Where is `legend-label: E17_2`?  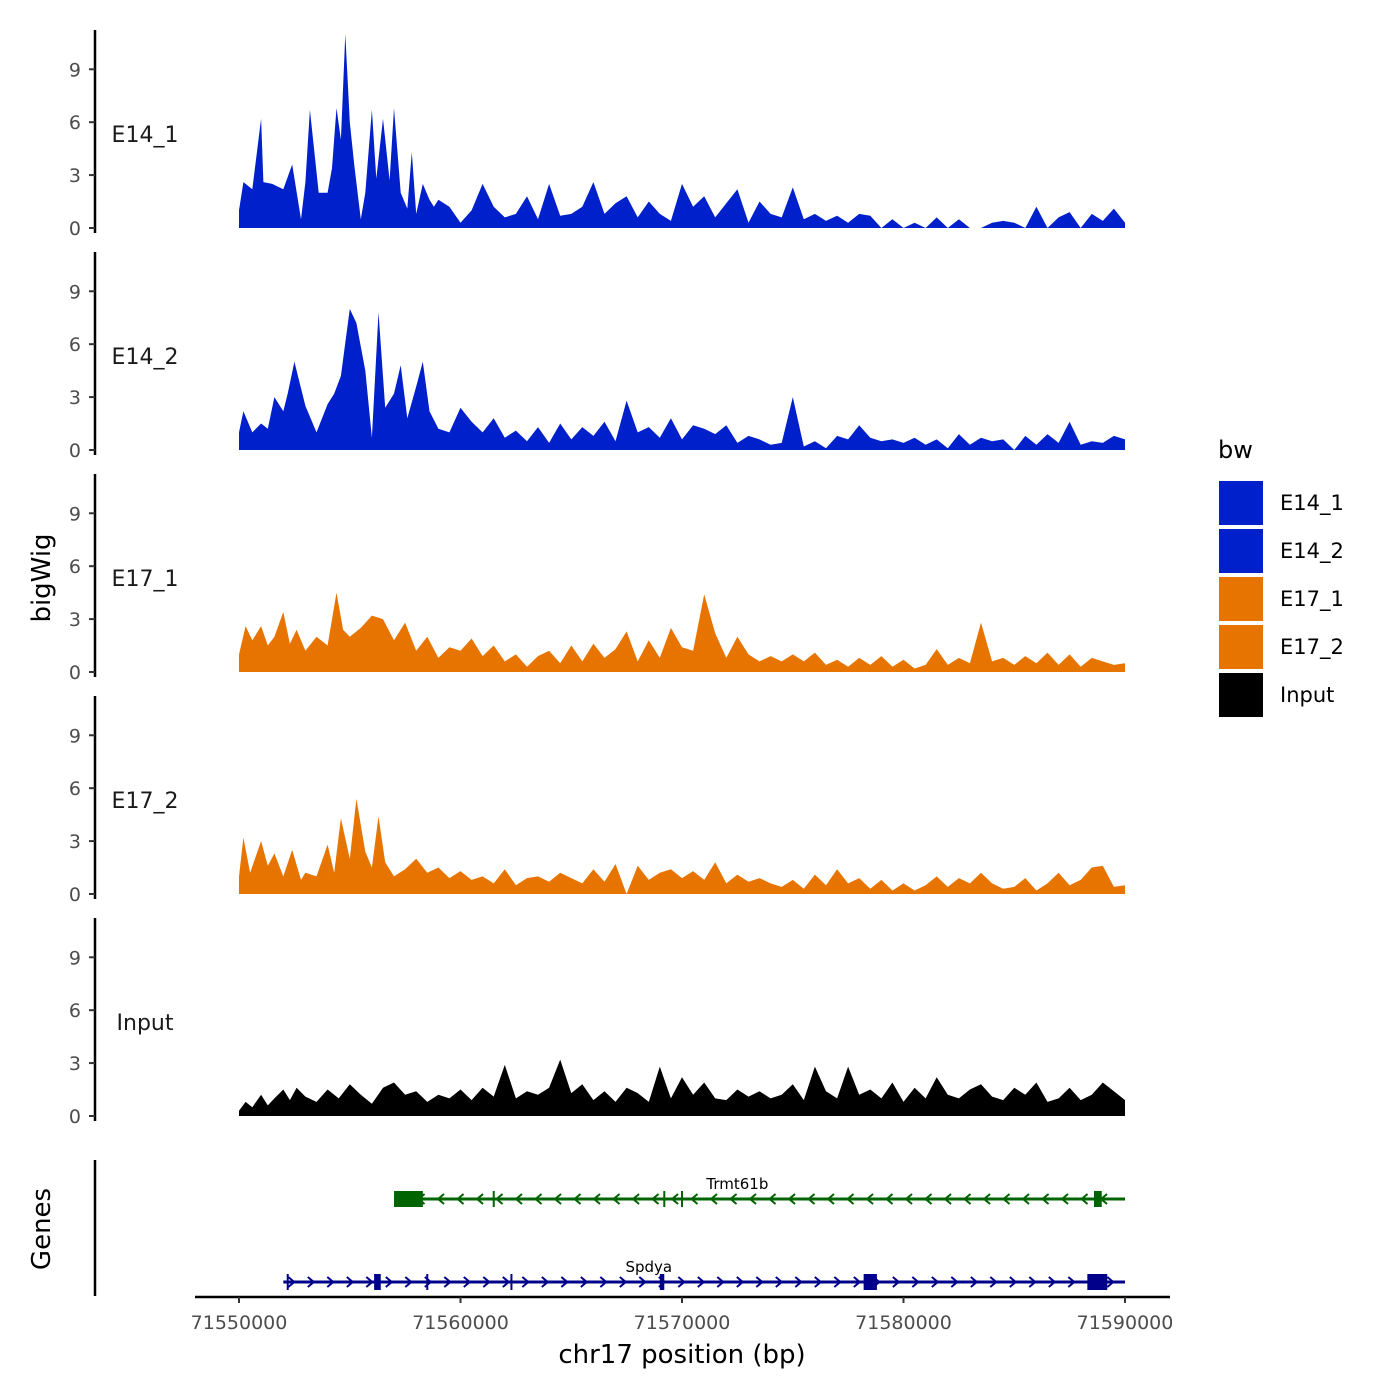 legend-label: E17_2 is located at coordinates (1312, 647).